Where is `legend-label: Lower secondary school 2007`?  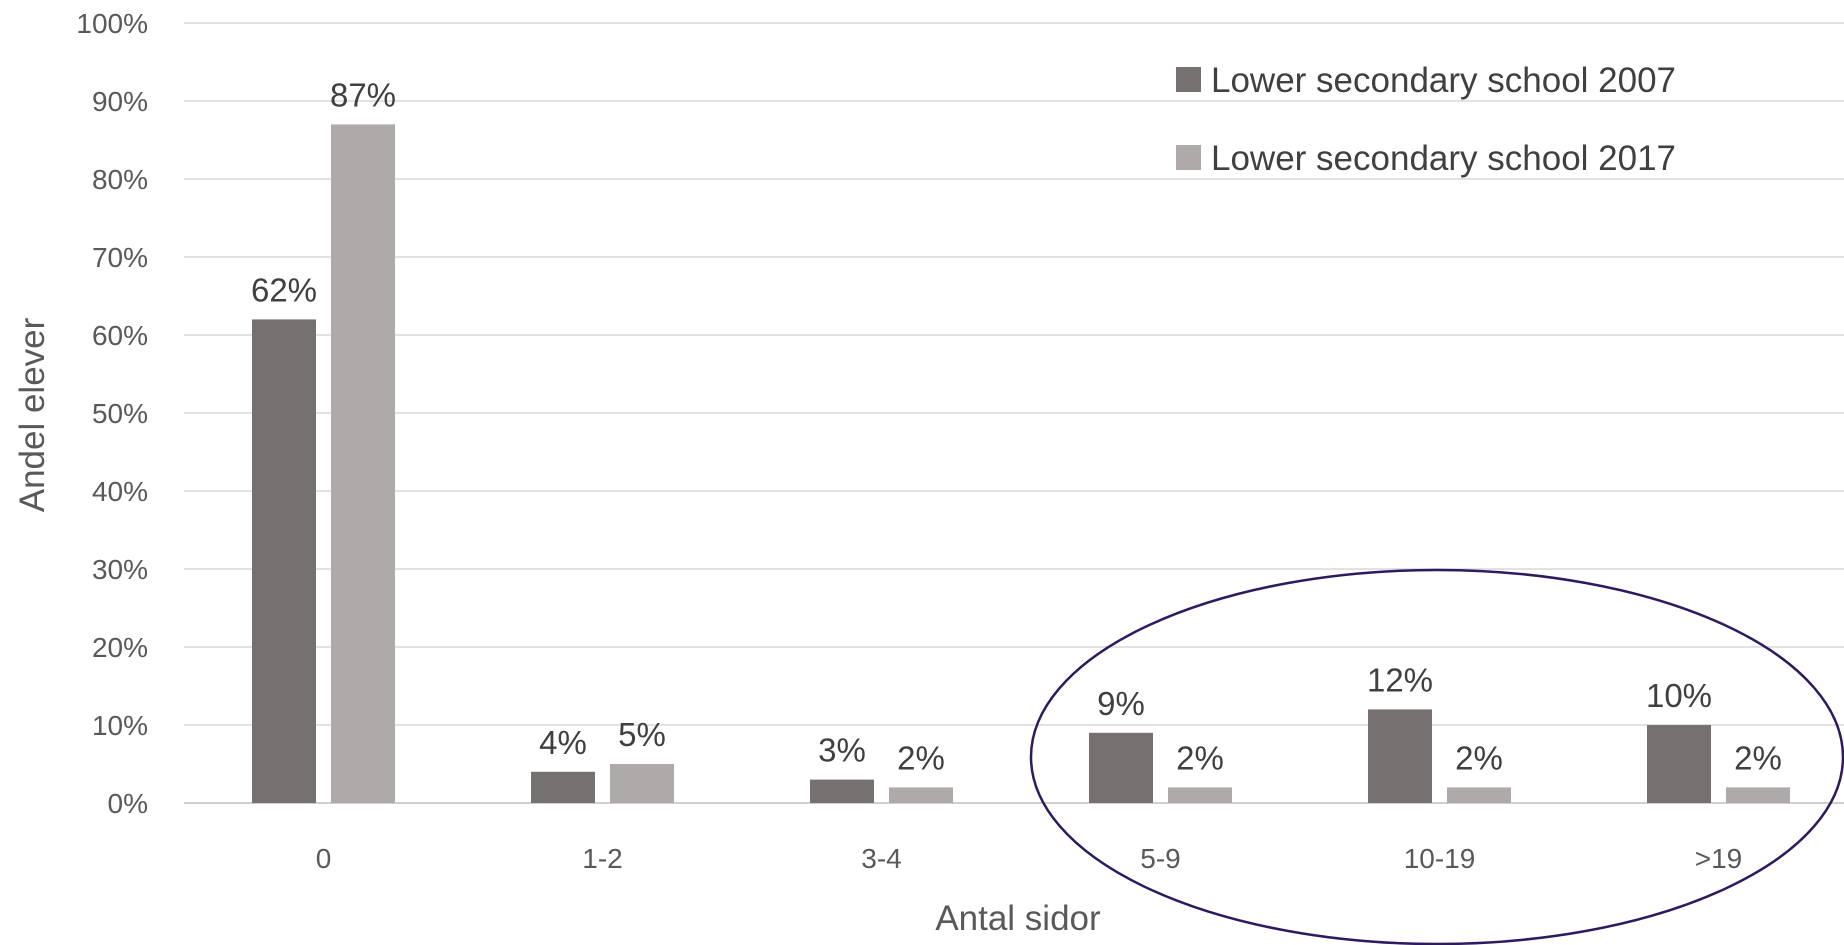
legend-label: Lower secondary school 2007 is located at coordinates (1443, 80).